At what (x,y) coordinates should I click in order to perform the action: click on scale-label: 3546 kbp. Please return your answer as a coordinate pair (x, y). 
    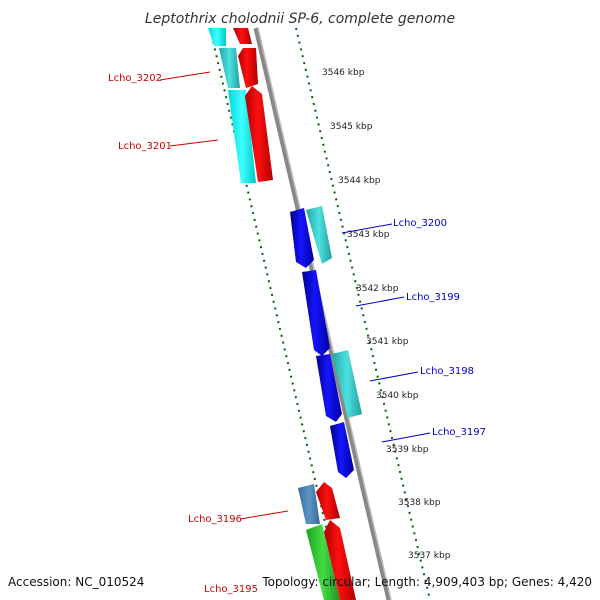
    Looking at the image, I should click on (343, 73).